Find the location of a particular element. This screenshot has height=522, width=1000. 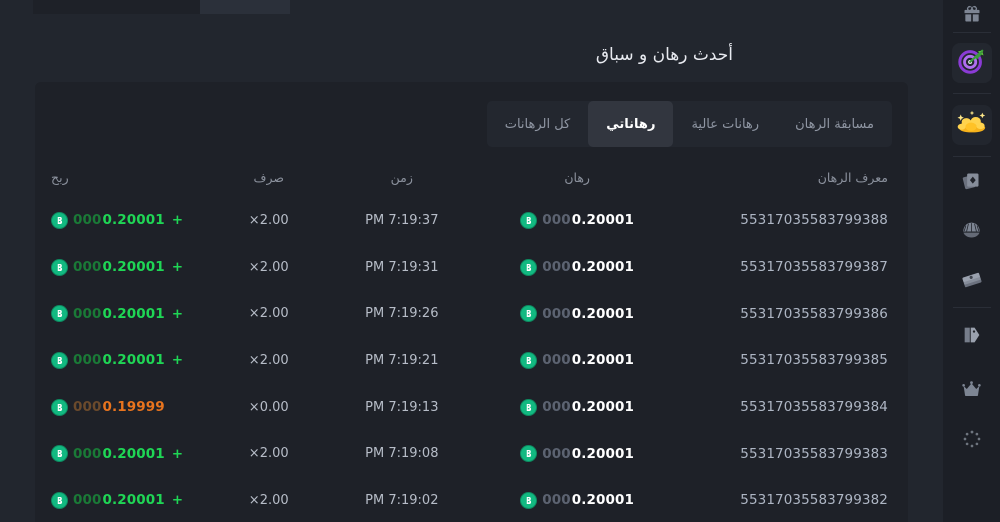

tab-all-bets: كل الرهانات is located at coordinates (537, 124).